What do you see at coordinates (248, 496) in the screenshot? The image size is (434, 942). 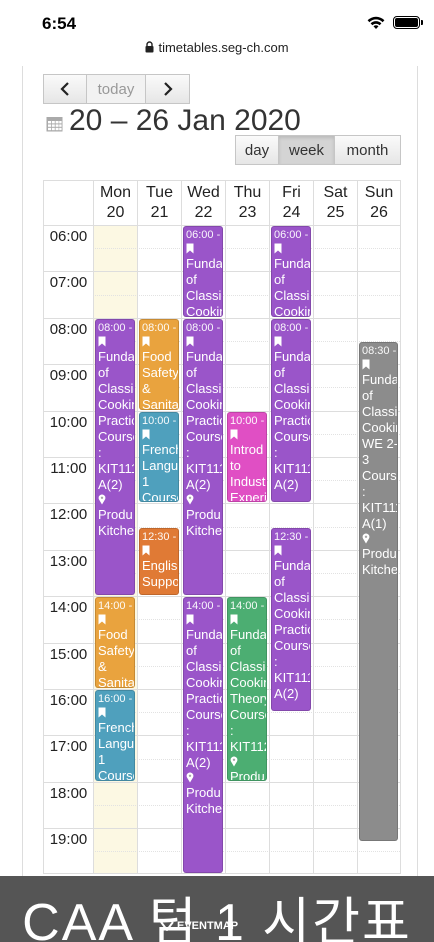 I see `event-title-line: Experi` at bounding box center [248, 496].